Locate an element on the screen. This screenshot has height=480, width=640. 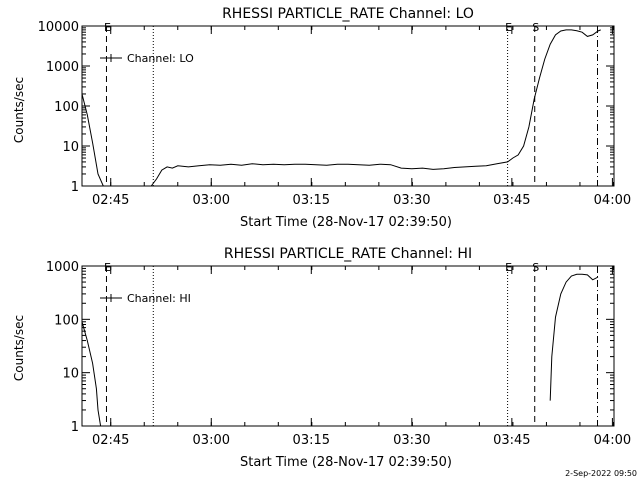
hi-y-axis-label: Counts/sec is located at coordinates (19, 348).